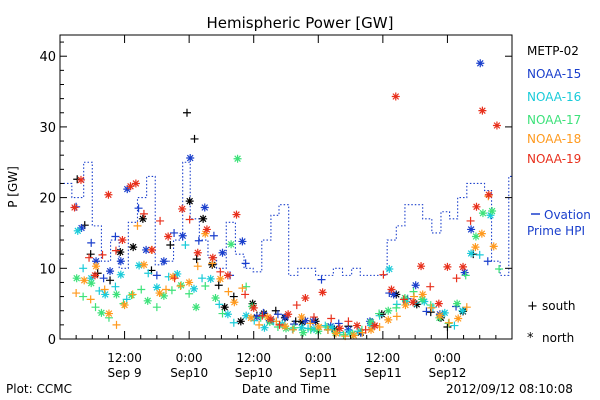 This screenshot has height=400, width=600. I want to click on x-tick-date-label: Sep11, so click(383, 373).